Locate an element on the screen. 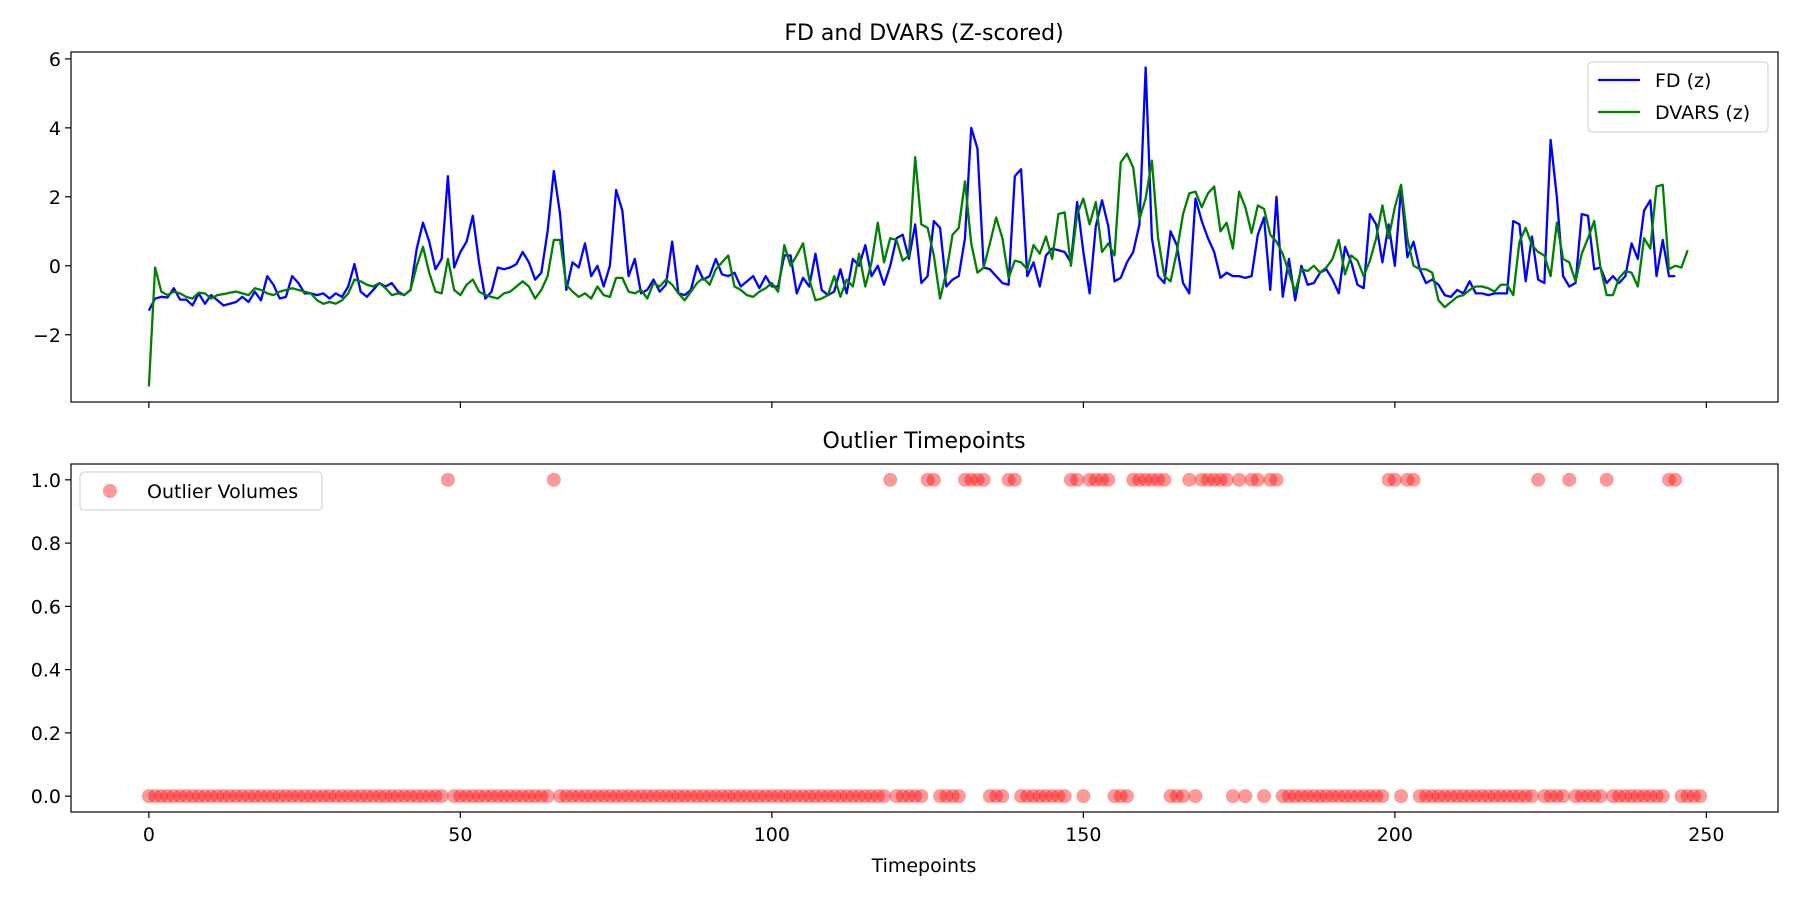 This screenshot has height=900, width=1800. bottom-x-tick-label: 0 is located at coordinates (149, 835).